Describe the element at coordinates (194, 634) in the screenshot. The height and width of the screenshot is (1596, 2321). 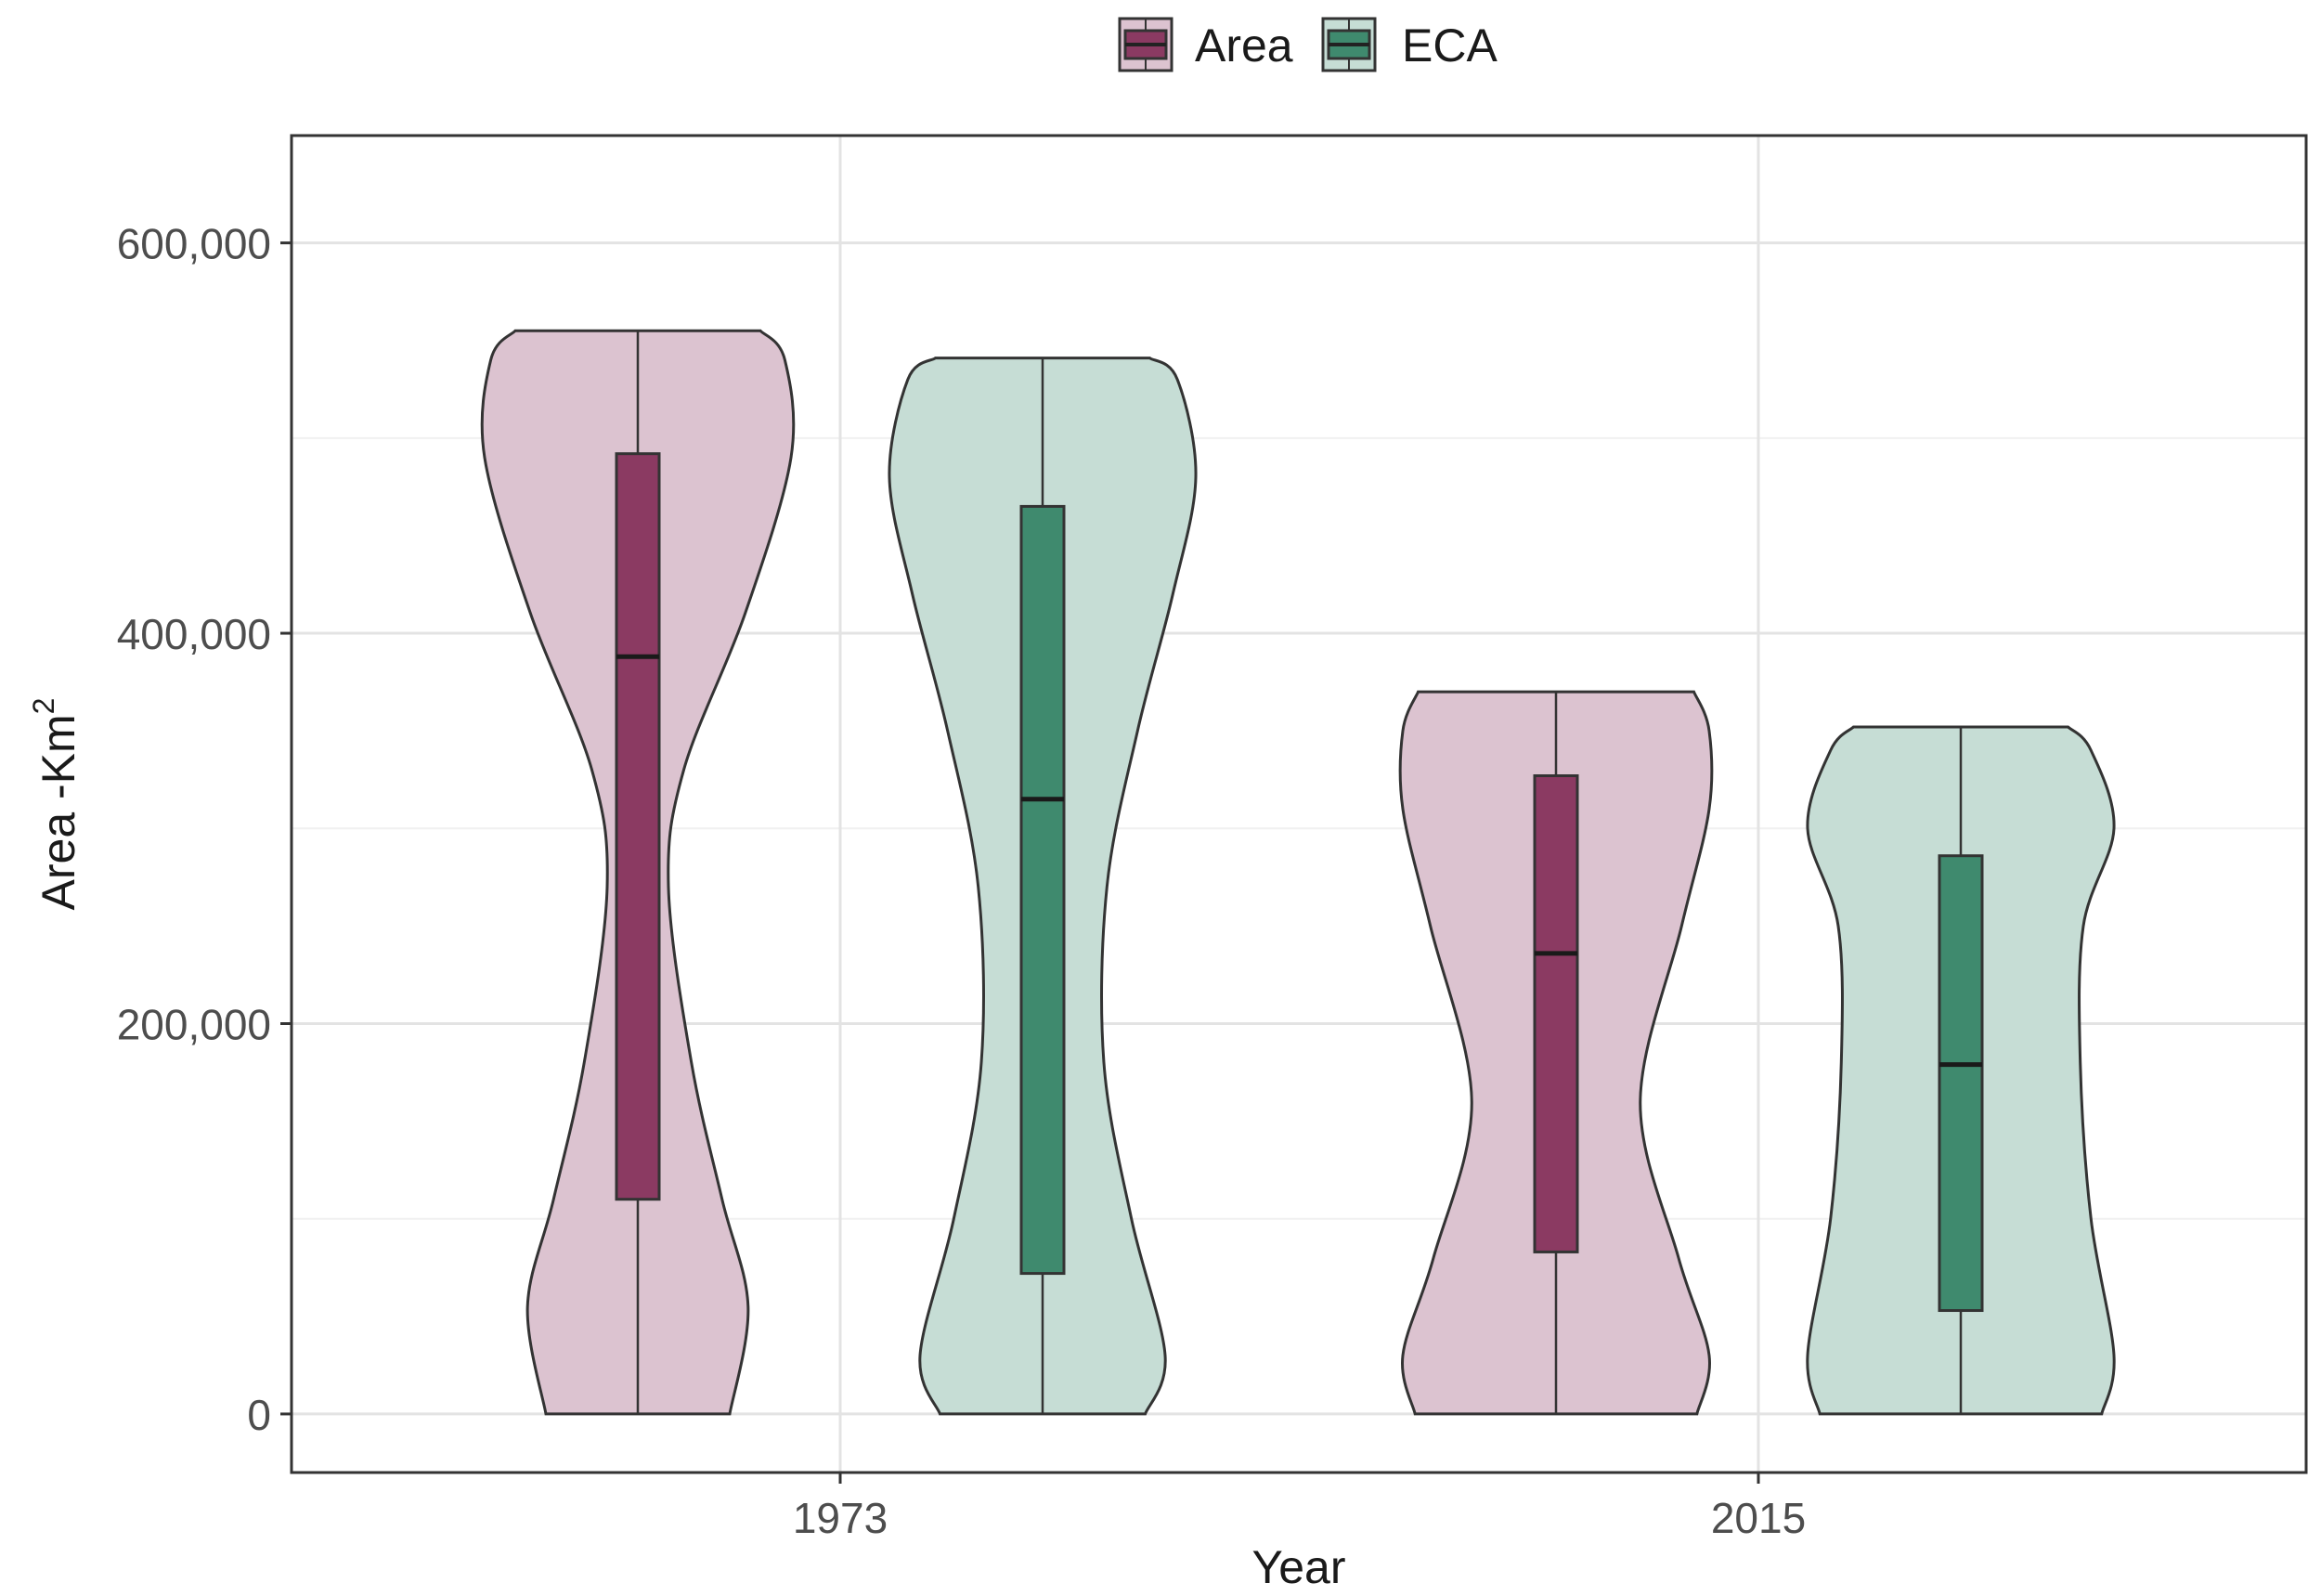
I see `y-tick-label: 400,000` at that location.